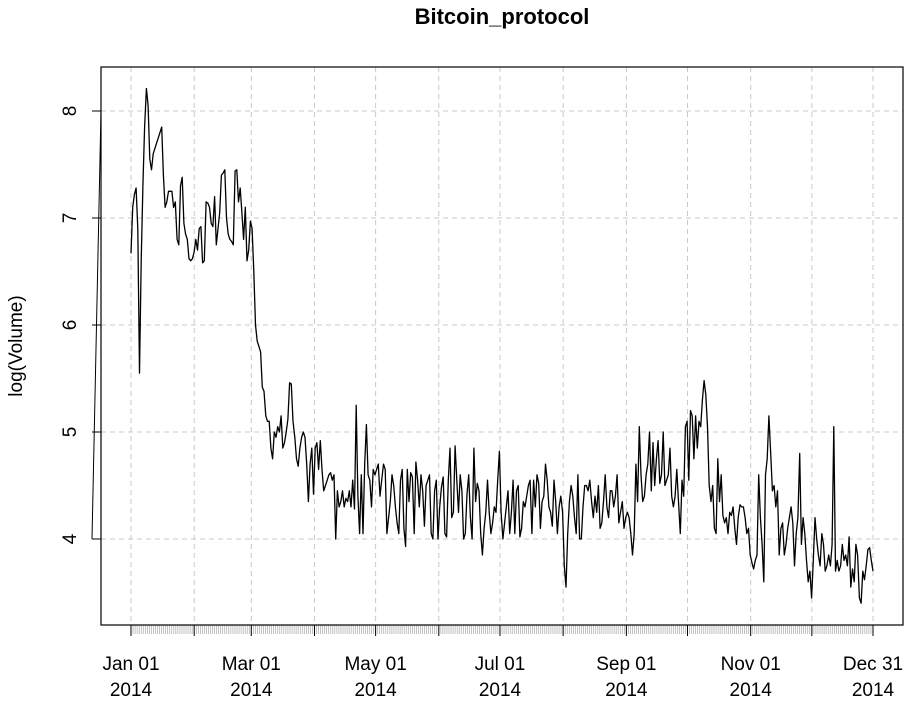 The width and height of the screenshot is (910, 703). What do you see at coordinates (16, 345) in the screenshot?
I see `y-axis-label: log(Volume)` at bounding box center [16, 345].